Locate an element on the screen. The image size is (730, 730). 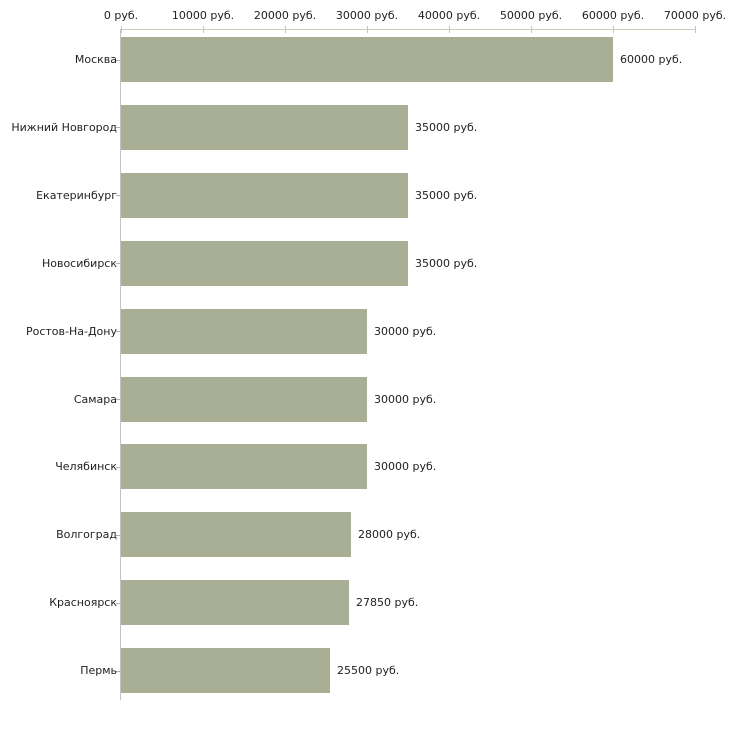
category-label: Красноярск is located at coordinates (83, 602).